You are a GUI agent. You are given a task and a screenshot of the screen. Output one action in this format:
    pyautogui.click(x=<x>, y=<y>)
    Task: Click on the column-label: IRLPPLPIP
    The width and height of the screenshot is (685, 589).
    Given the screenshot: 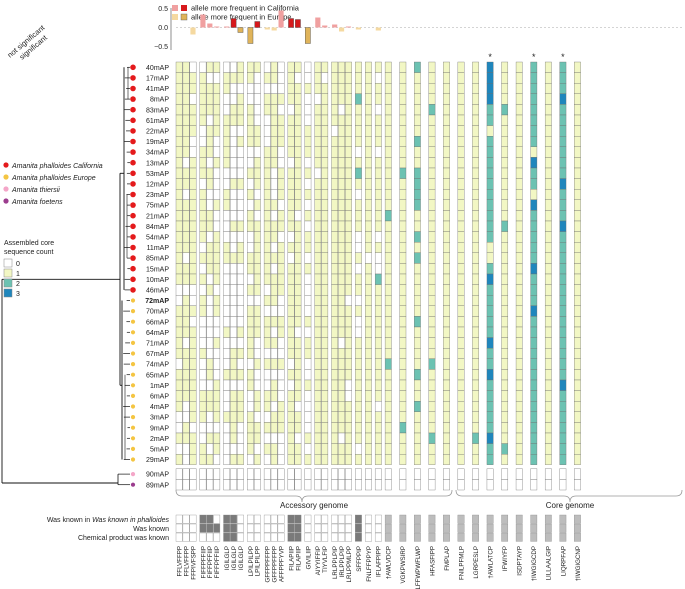 What is the action you would take?
    pyautogui.click(x=342, y=561)
    